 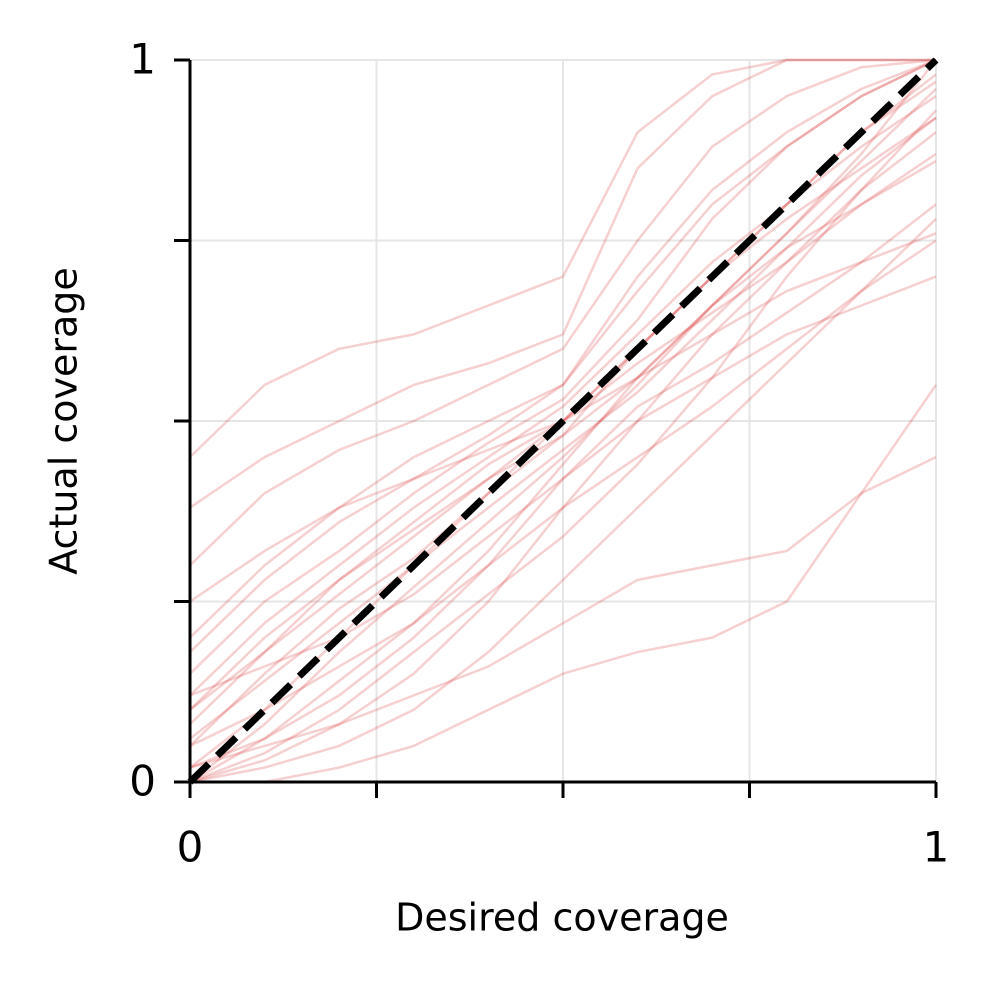 What do you see at coordinates (64, 421) in the screenshot?
I see `y-axis-label: Actual coverage` at bounding box center [64, 421].